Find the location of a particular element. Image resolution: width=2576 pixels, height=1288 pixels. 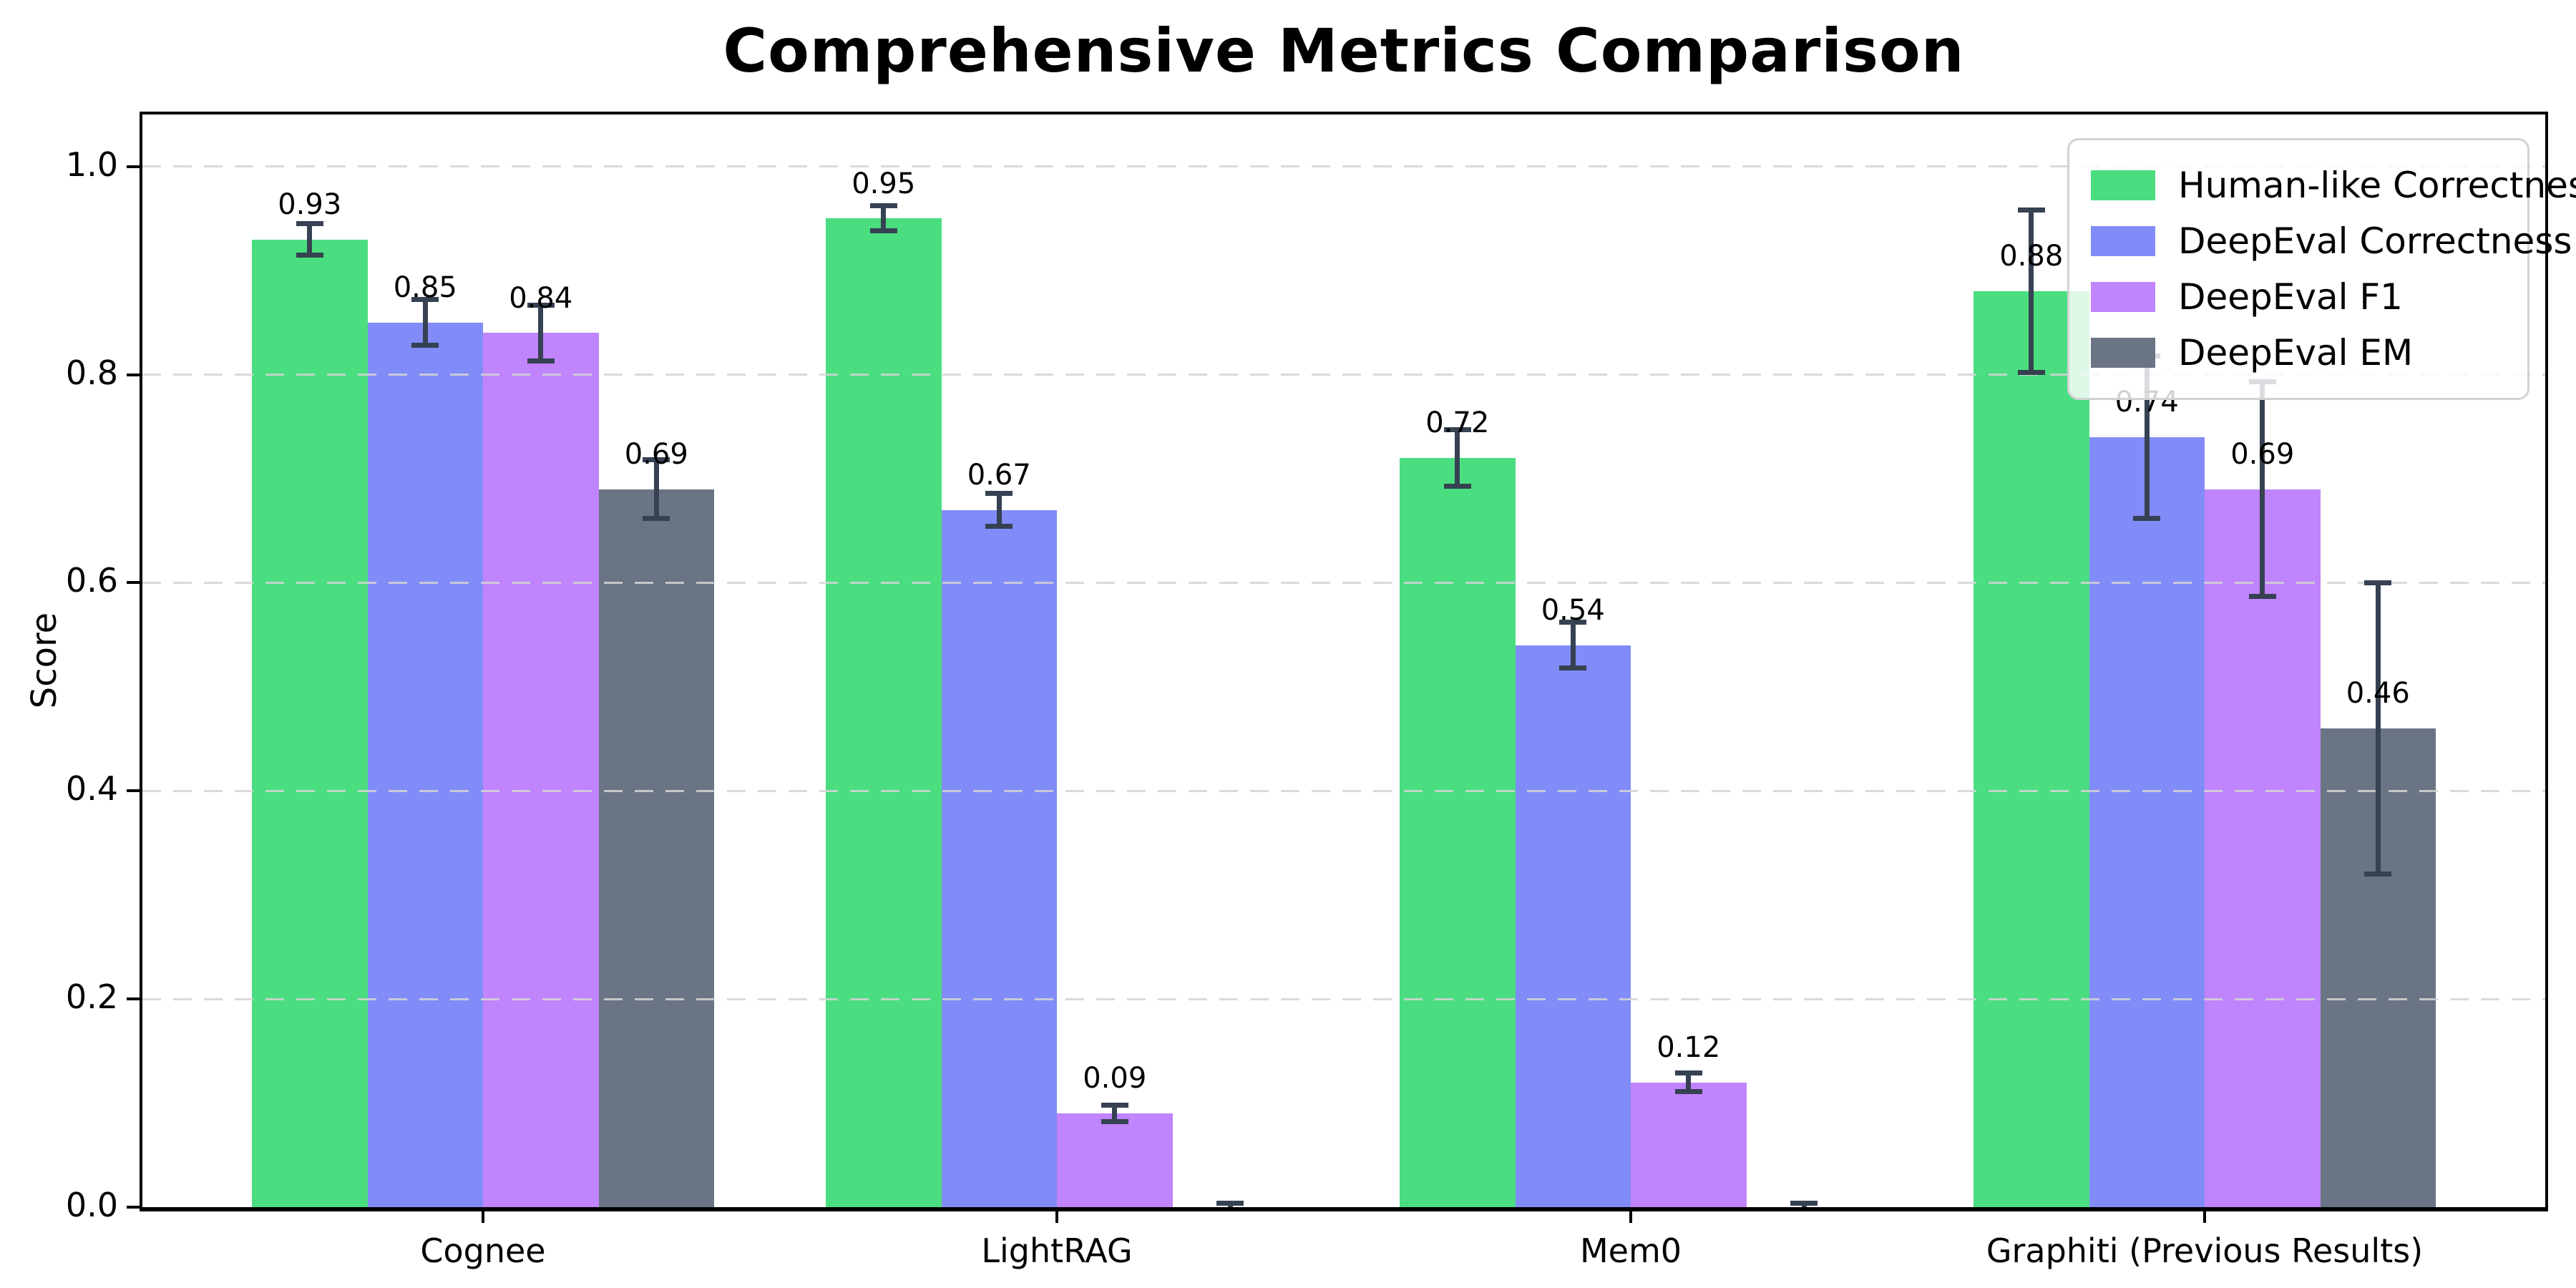

y-tick-label: 0.2 is located at coordinates (91, 997).